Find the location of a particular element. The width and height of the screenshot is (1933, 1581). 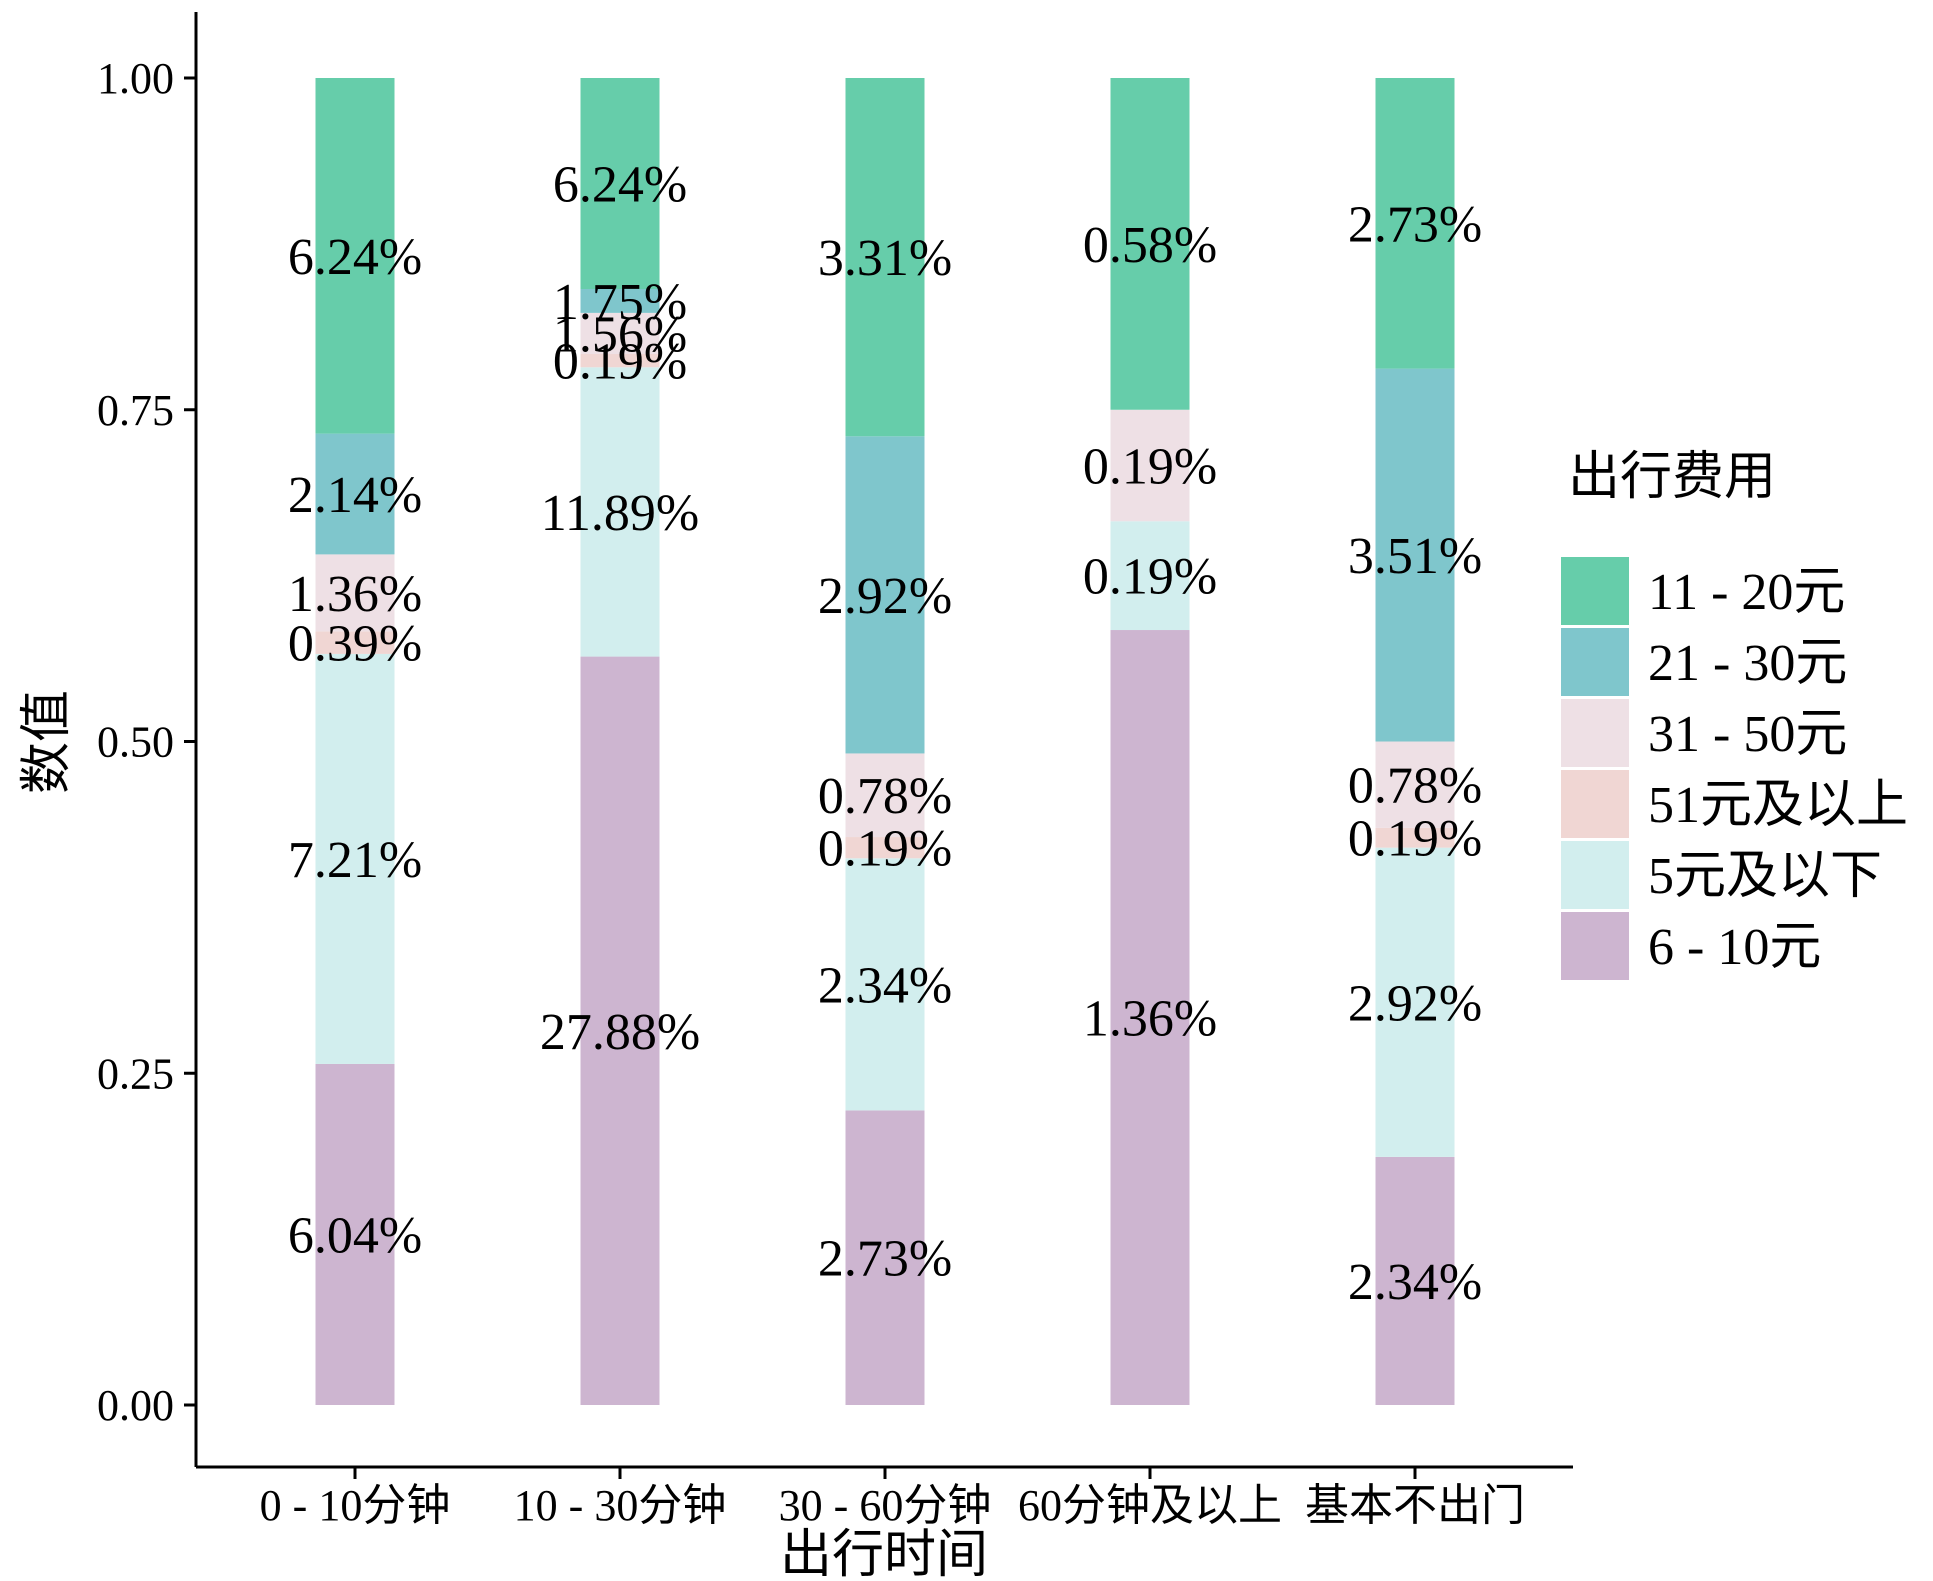

x-tick-label: 10 - 30分钟 is located at coordinates (620, 1505).